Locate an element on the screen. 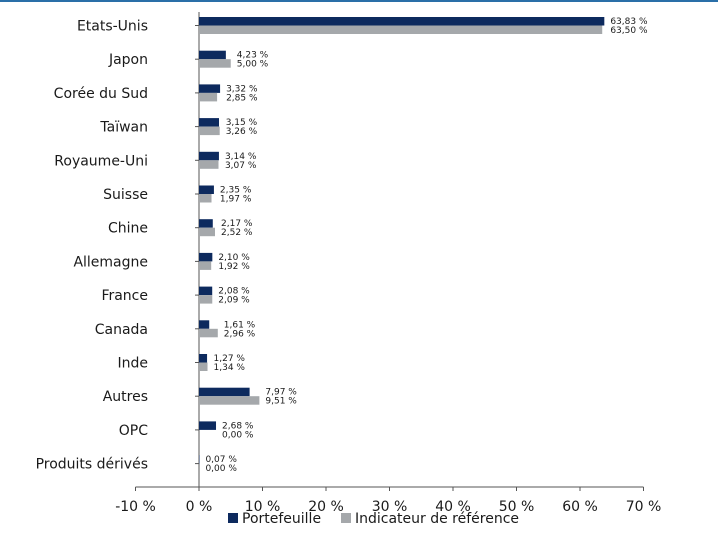 The width and height of the screenshot is (718, 538). data-label-indicateur: 9,51 % is located at coordinates (281, 402).